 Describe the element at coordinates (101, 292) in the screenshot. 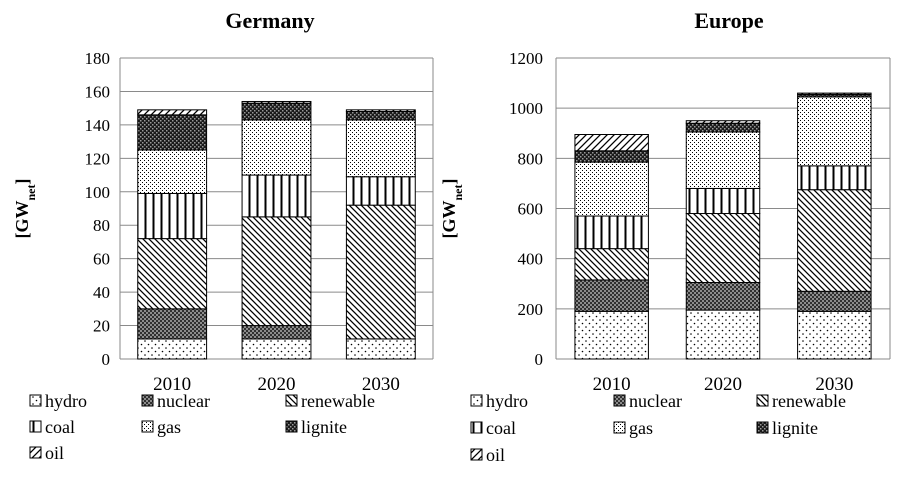

I see `y-tick-label: 40` at that location.